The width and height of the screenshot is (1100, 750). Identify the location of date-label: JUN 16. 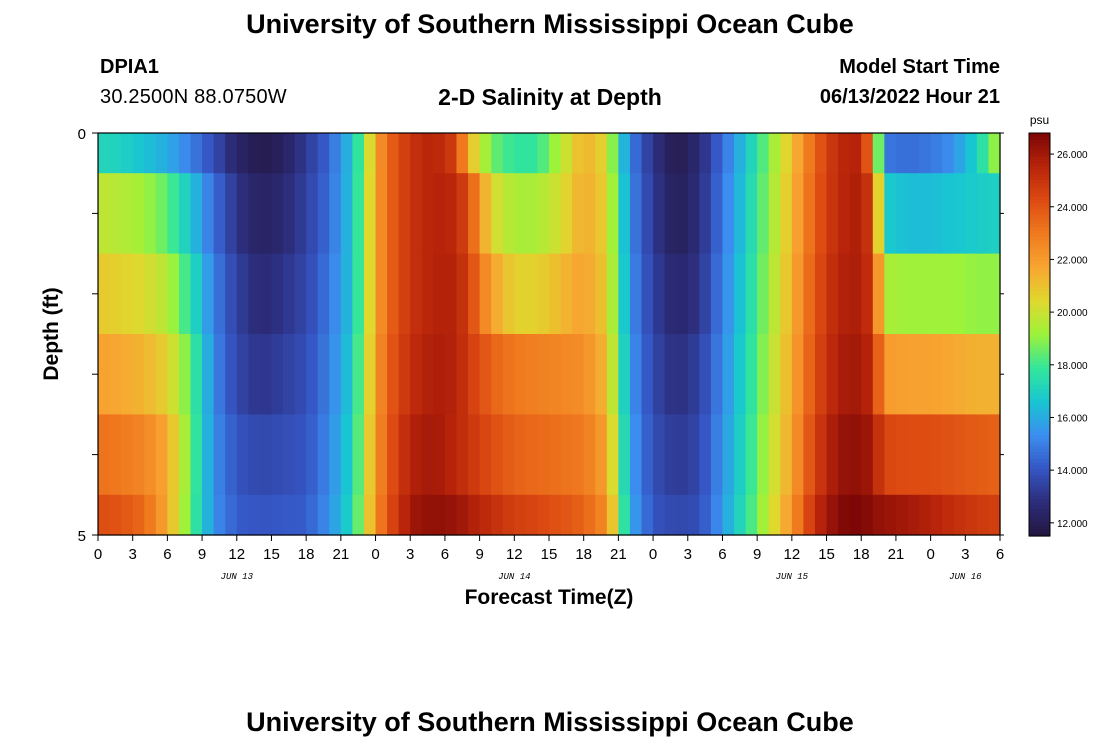
(965, 577).